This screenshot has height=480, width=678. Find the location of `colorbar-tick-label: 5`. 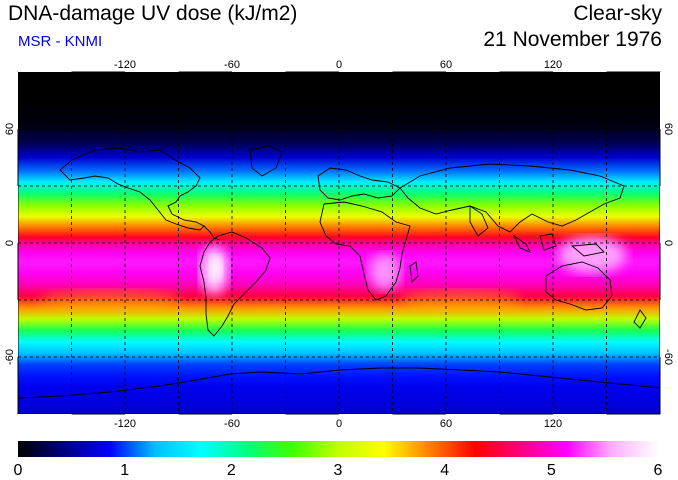

colorbar-tick-label: 5 is located at coordinates (551, 470).